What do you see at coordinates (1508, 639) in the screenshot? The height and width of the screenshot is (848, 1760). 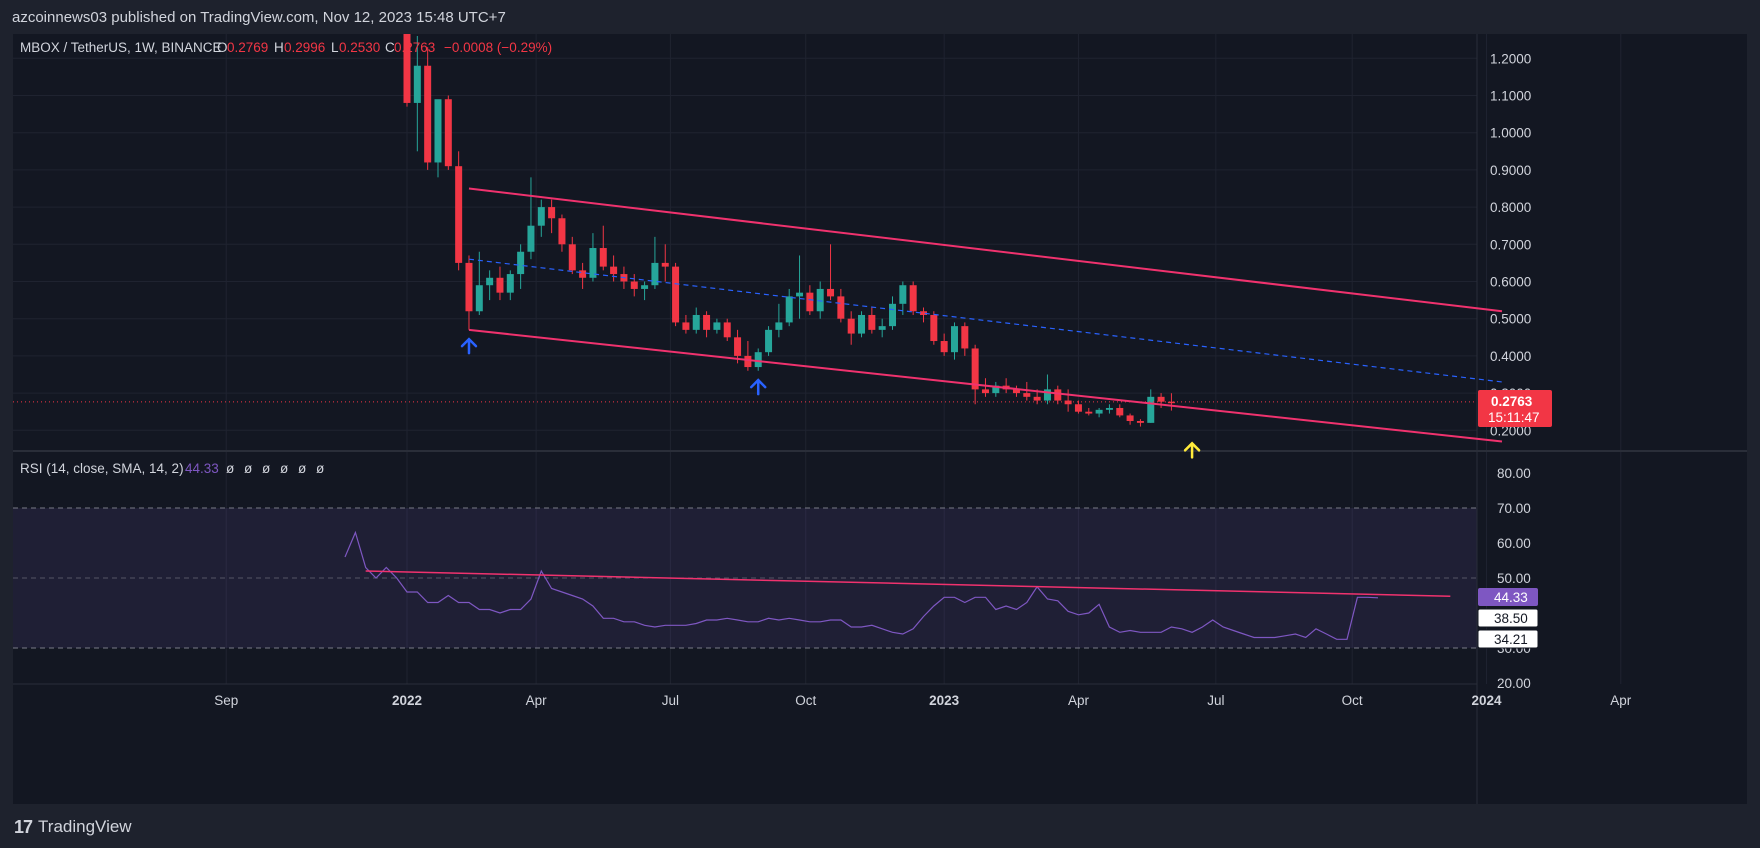 I see `rsi-badge-3-bg` at bounding box center [1508, 639].